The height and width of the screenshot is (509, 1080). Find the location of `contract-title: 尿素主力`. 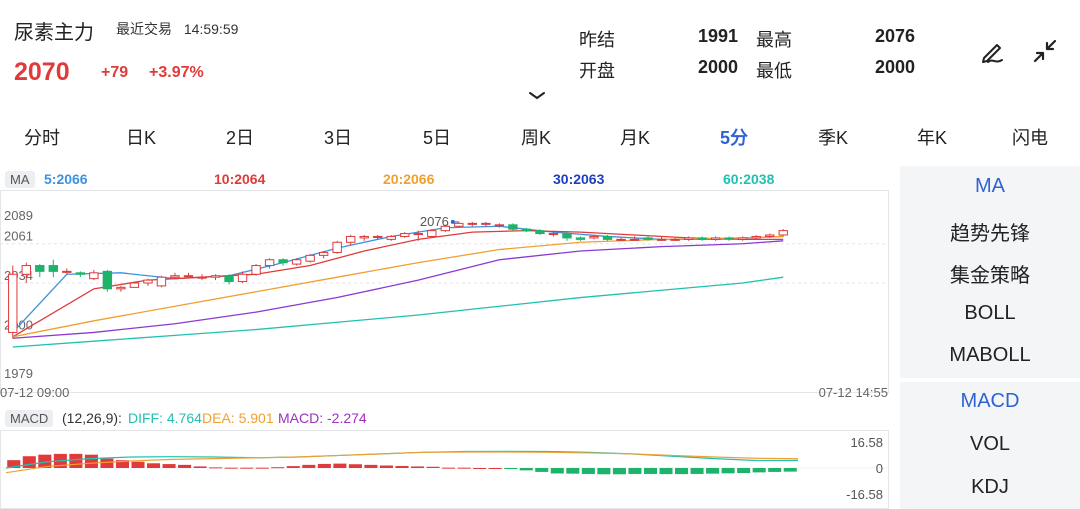

contract-title: 尿素主力 is located at coordinates (54, 33).